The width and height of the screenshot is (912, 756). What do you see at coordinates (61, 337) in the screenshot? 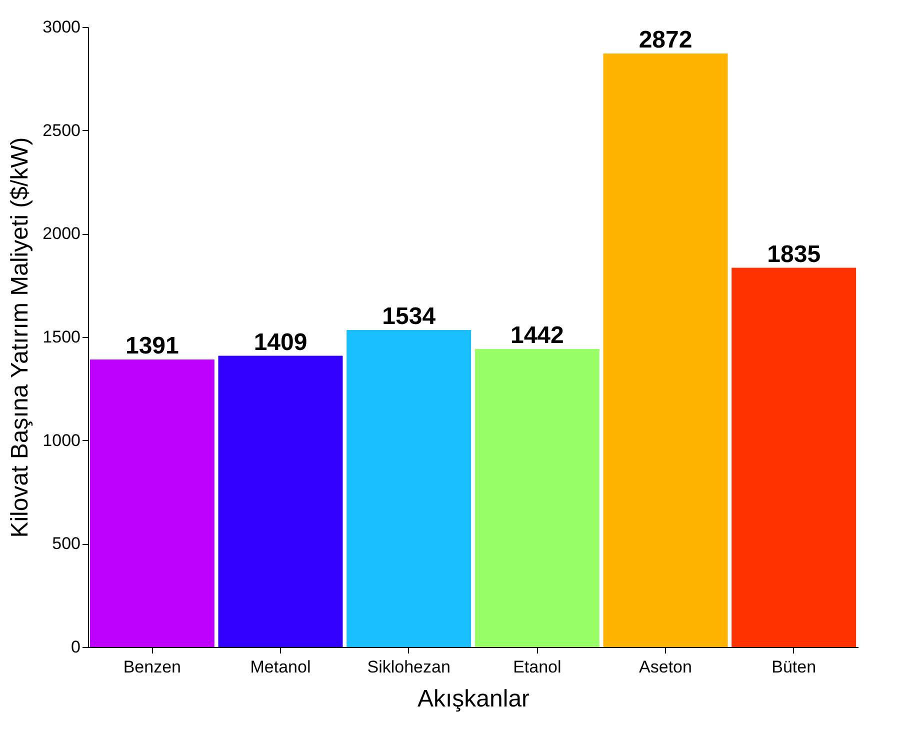
I see `y-tick-label: 1500` at bounding box center [61, 337].